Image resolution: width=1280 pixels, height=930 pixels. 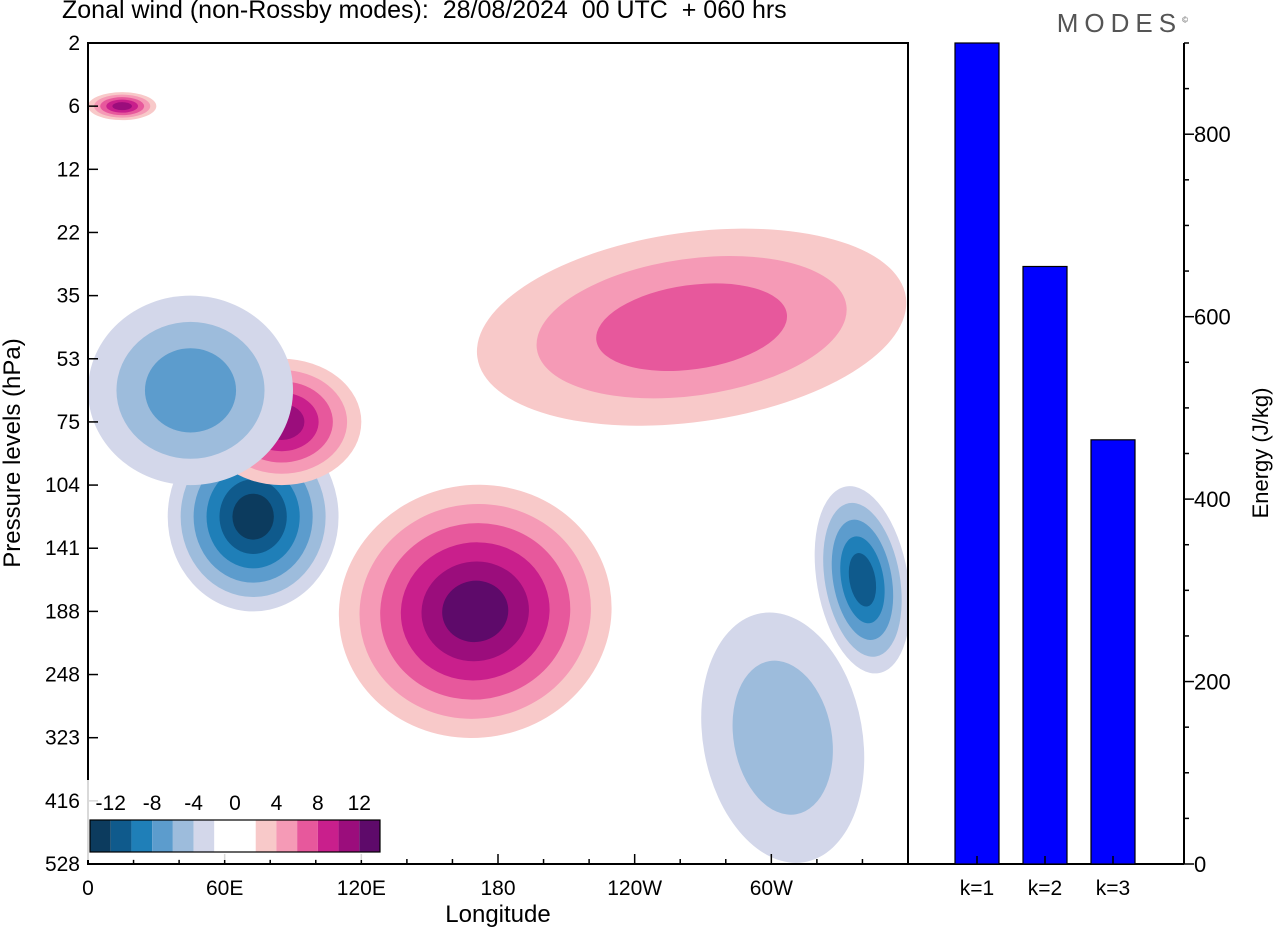 I want to click on y-tick-label: 141, so click(x=62, y=548).